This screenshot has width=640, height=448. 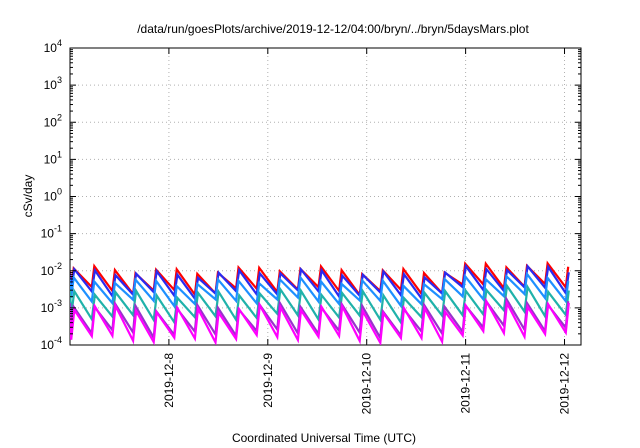 I want to click on y-tick-label: 10³, so click(x=53, y=83).